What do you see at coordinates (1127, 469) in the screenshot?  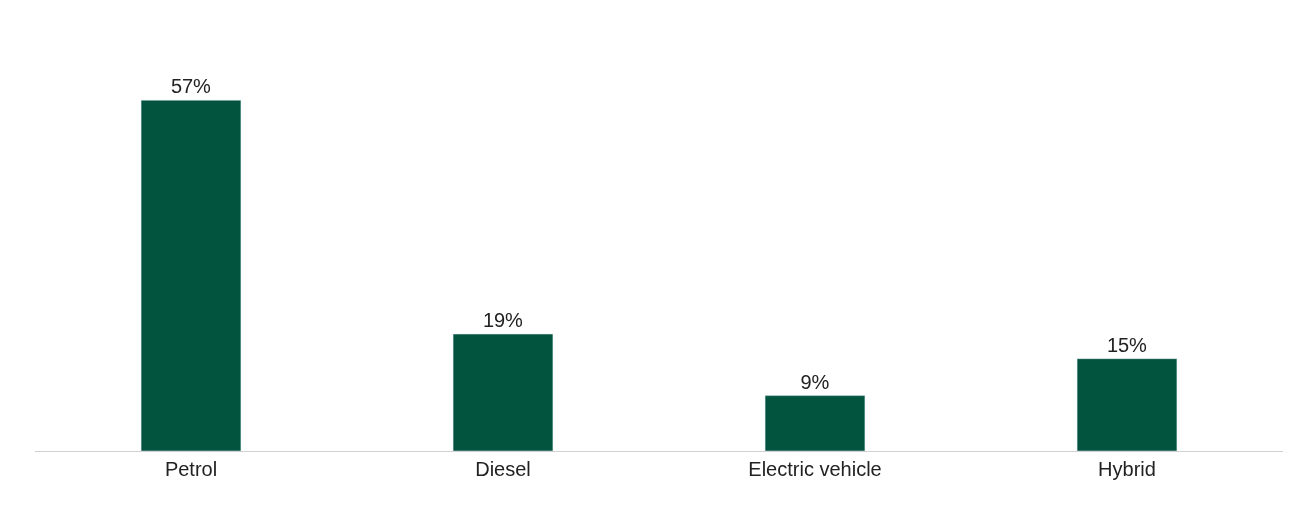 I see `x-tick-label: Hybrid` at bounding box center [1127, 469].